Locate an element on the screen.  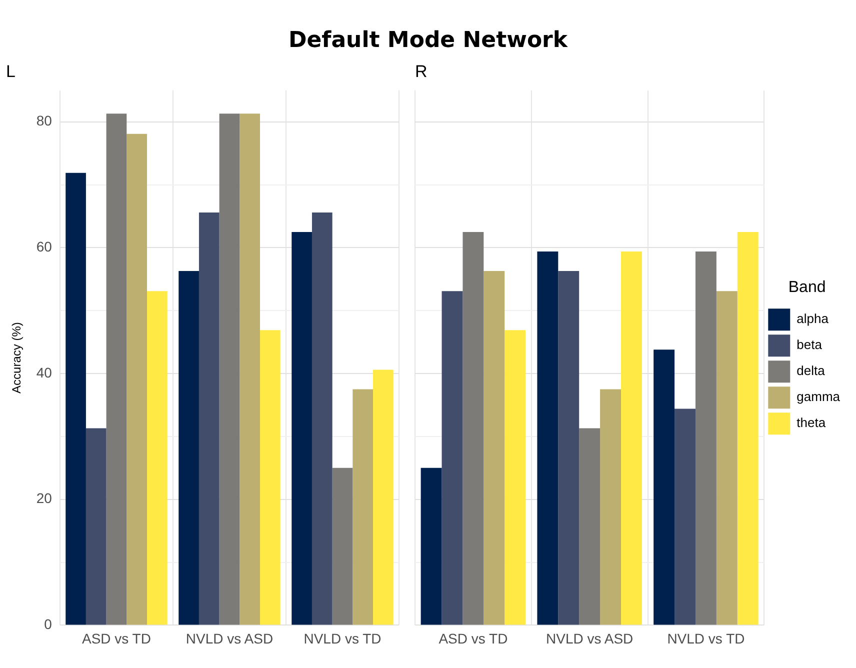
y-tick-label: 0 is located at coordinates (48, 624).